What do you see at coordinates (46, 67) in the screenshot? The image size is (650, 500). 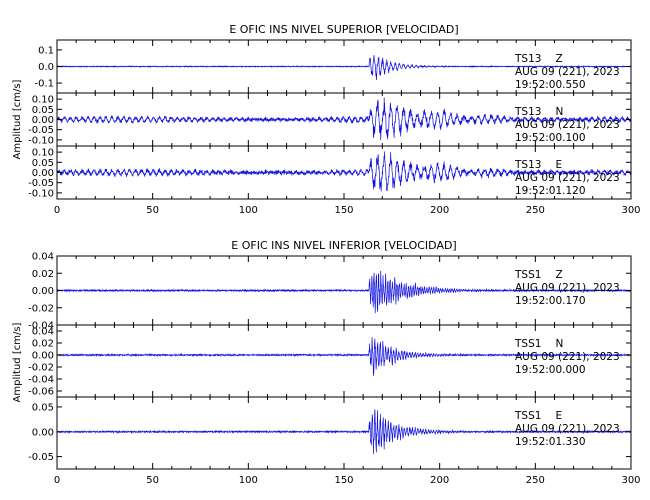 I see `y-tick-label: 0.0` at bounding box center [46, 67].